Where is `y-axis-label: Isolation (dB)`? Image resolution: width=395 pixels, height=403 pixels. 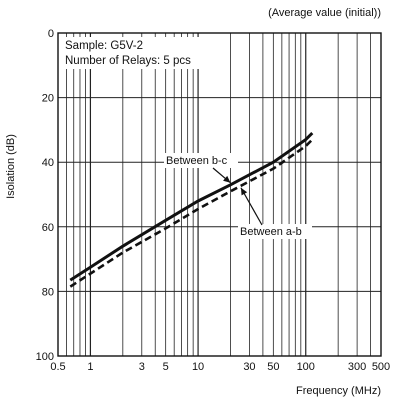
y-axis-label: Isolation (dB) is located at coordinates (11, 166).